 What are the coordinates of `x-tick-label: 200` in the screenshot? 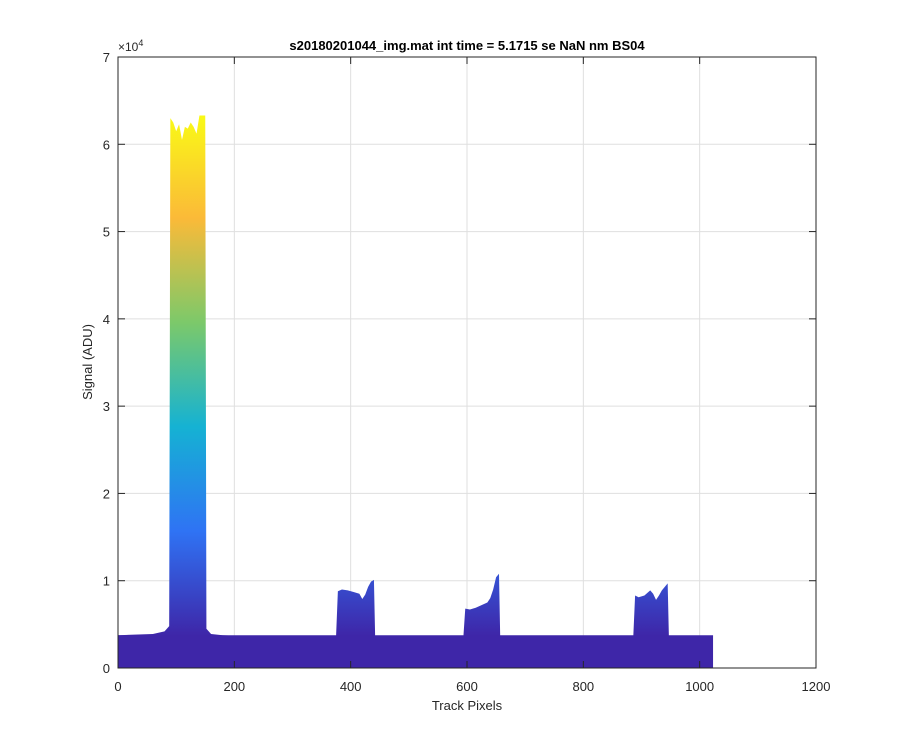 It's located at (234, 686).